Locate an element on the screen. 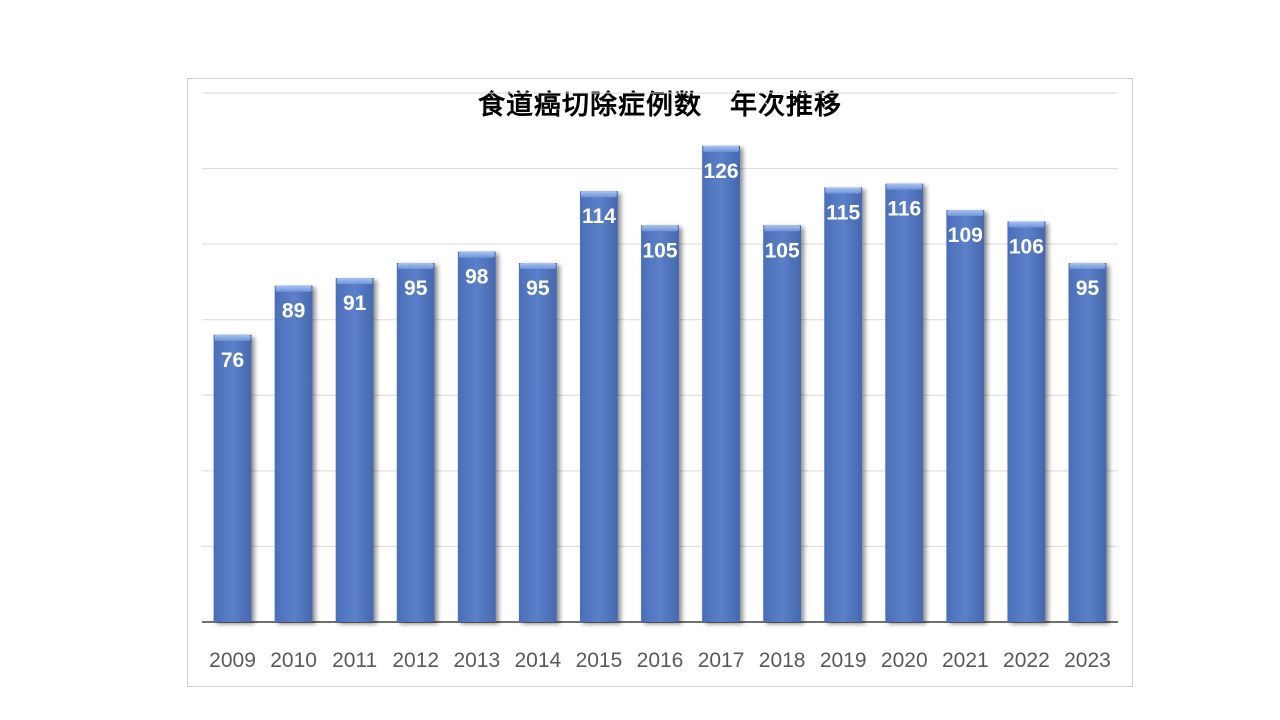 This screenshot has height=720, width=1280. x-tick-label: 2018 is located at coordinates (782, 660).